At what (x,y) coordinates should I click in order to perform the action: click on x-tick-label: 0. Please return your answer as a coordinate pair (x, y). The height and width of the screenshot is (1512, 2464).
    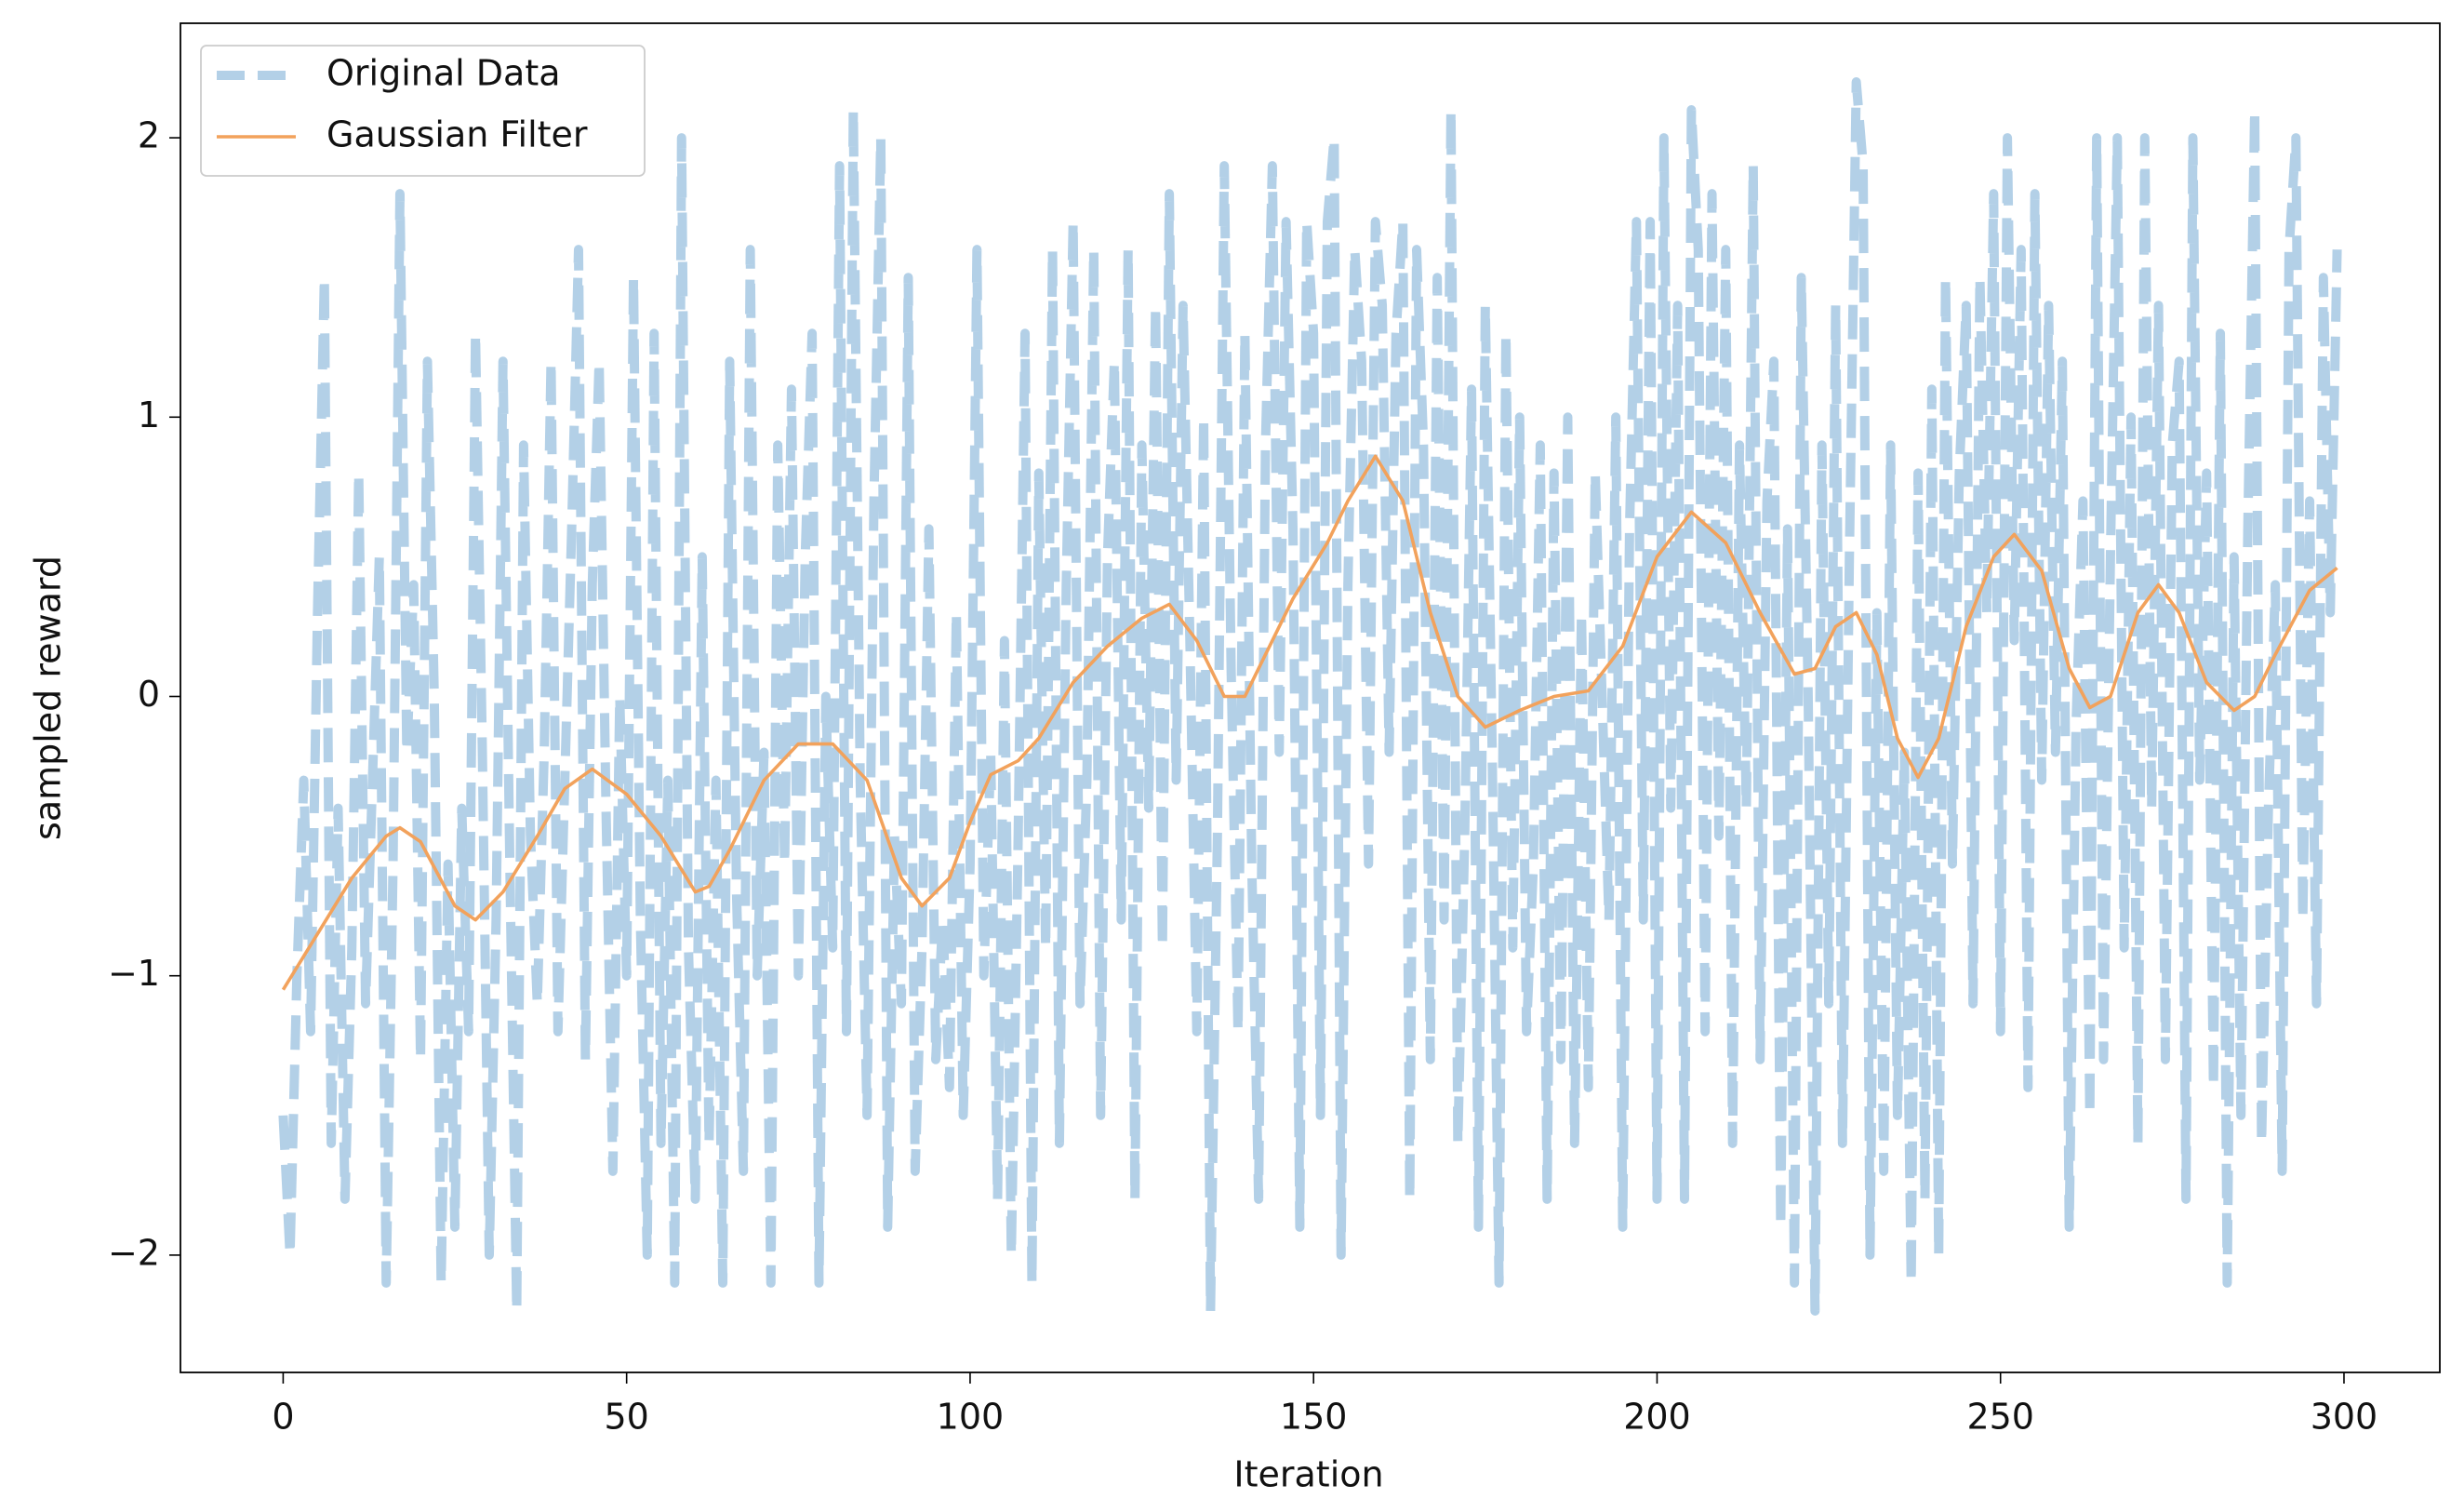
    Looking at the image, I should click on (283, 1417).